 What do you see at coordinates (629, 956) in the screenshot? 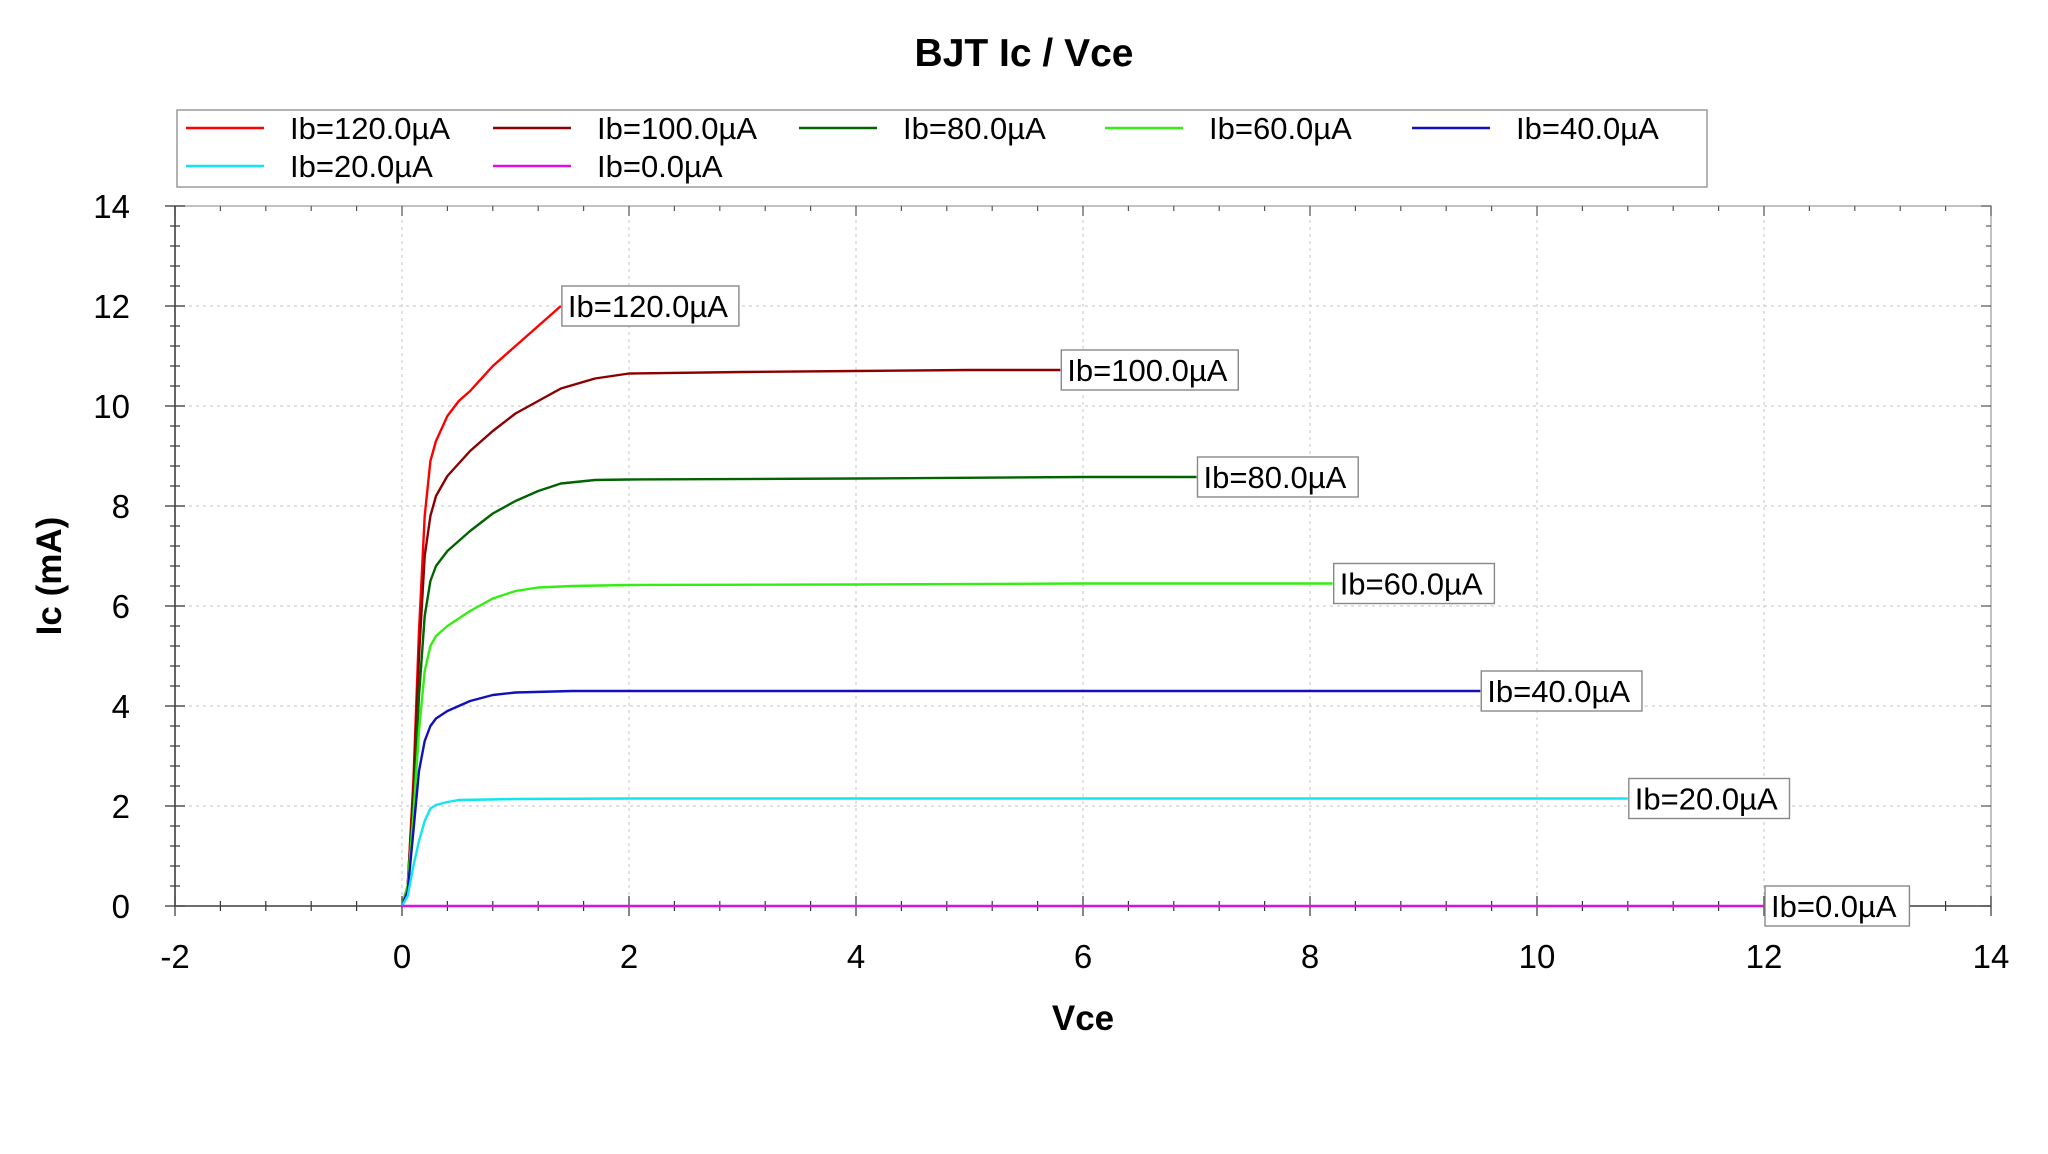
I see `x-tick-label: 2` at bounding box center [629, 956].